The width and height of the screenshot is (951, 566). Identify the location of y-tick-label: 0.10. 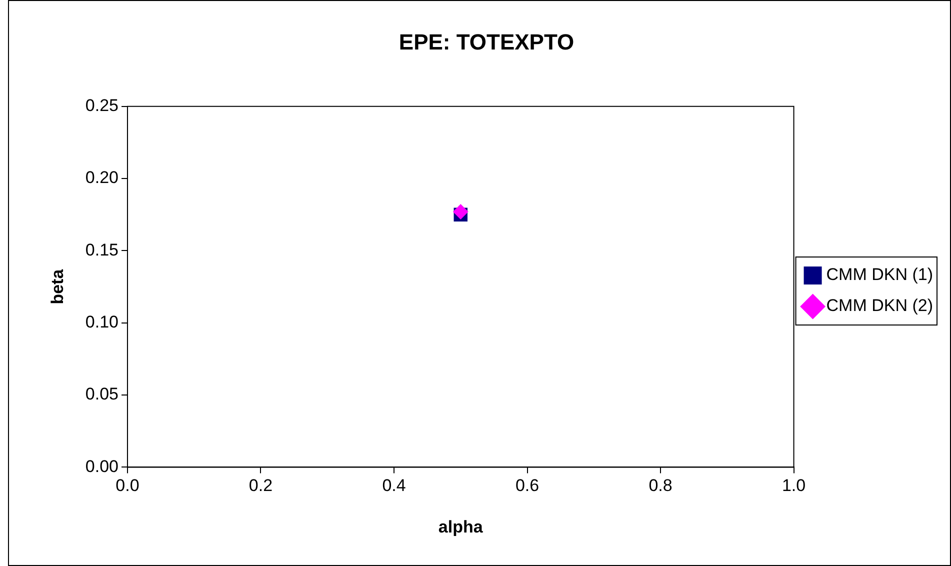
(101, 322).